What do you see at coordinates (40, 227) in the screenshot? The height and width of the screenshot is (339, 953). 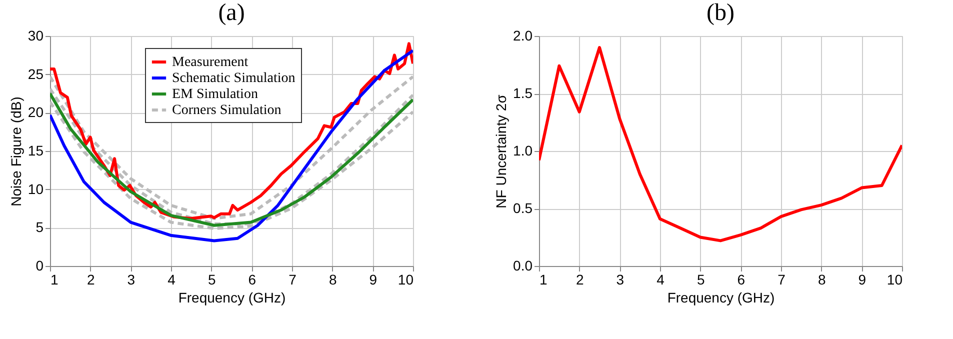 I see `y-tick-label: 5` at bounding box center [40, 227].